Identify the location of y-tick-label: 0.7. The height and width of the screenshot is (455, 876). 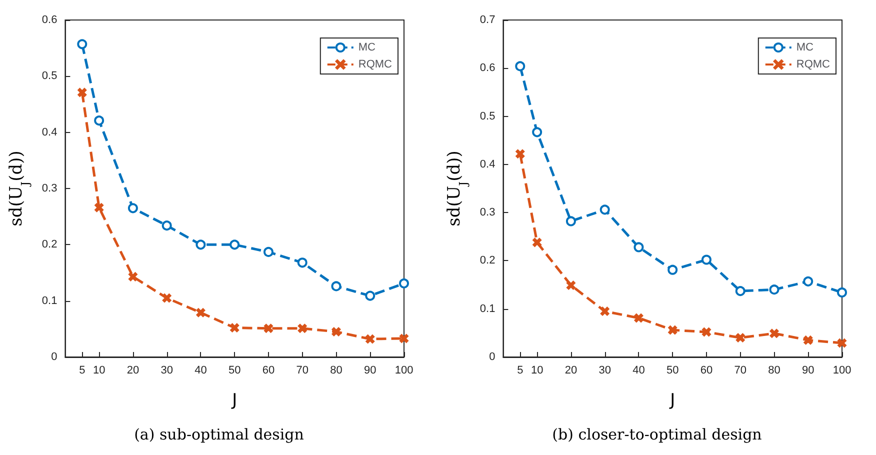
(488, 20).